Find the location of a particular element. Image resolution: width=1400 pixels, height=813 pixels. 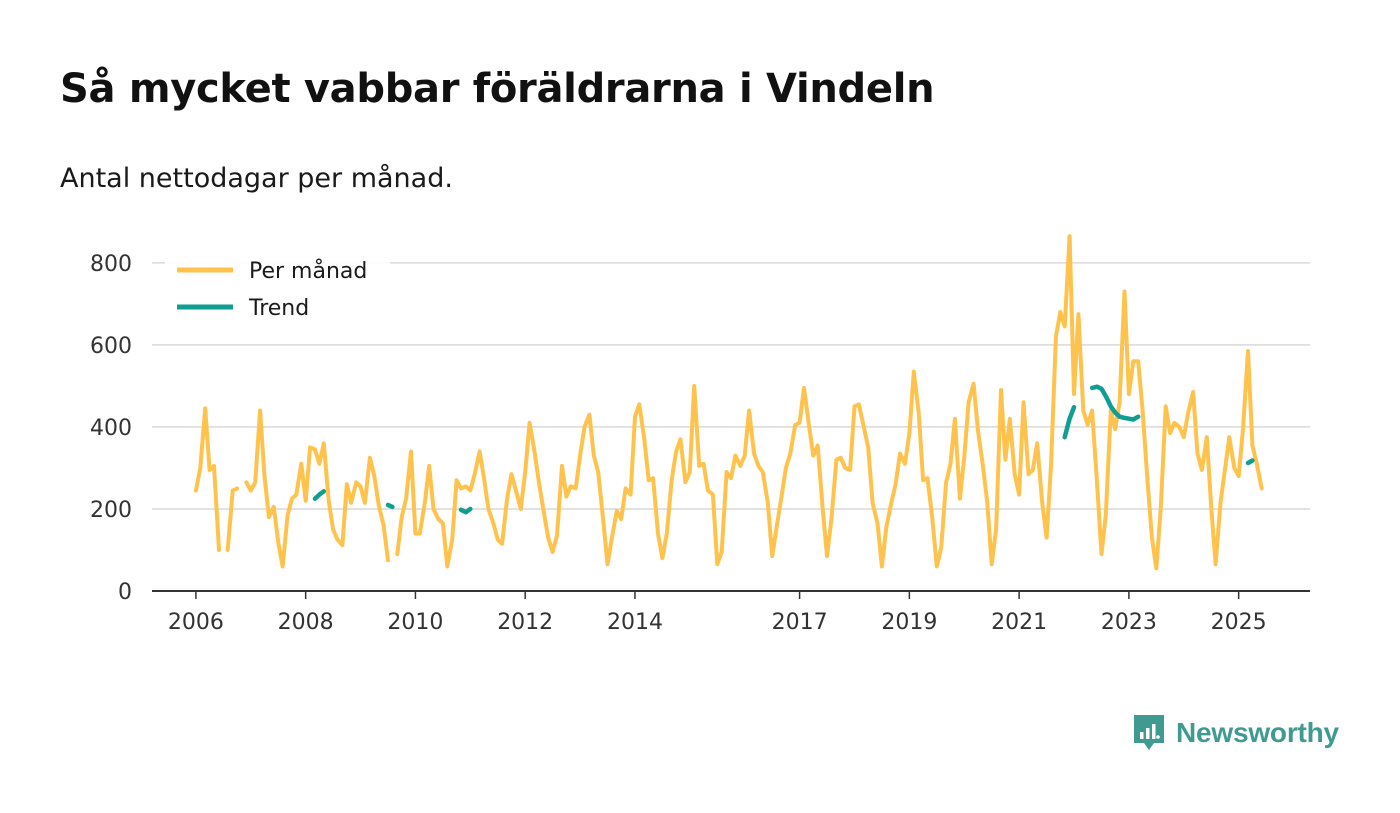

x-tick-label: 2023 is located at coordinates (1129, 622).